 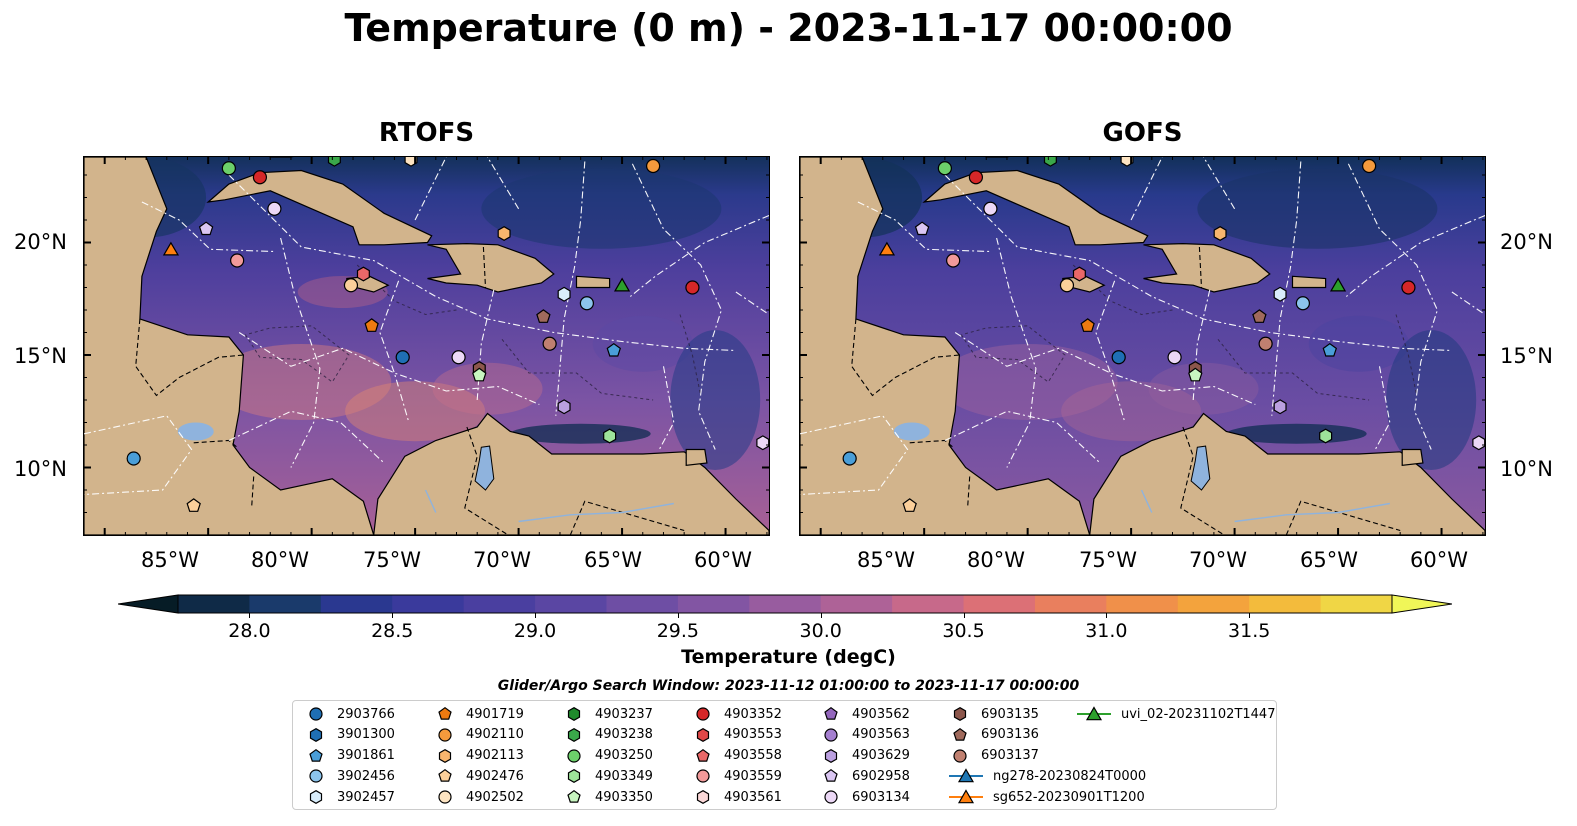 I want to click on colorbar-tick-label: 30.0, so click(x=820, y=631).